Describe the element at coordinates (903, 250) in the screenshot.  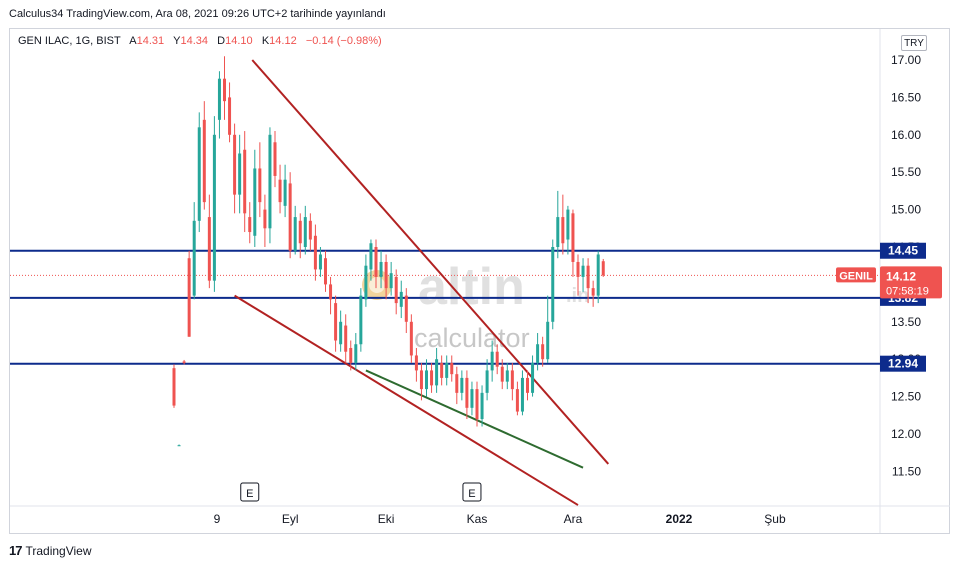
I see `level-price-tag` at that location.